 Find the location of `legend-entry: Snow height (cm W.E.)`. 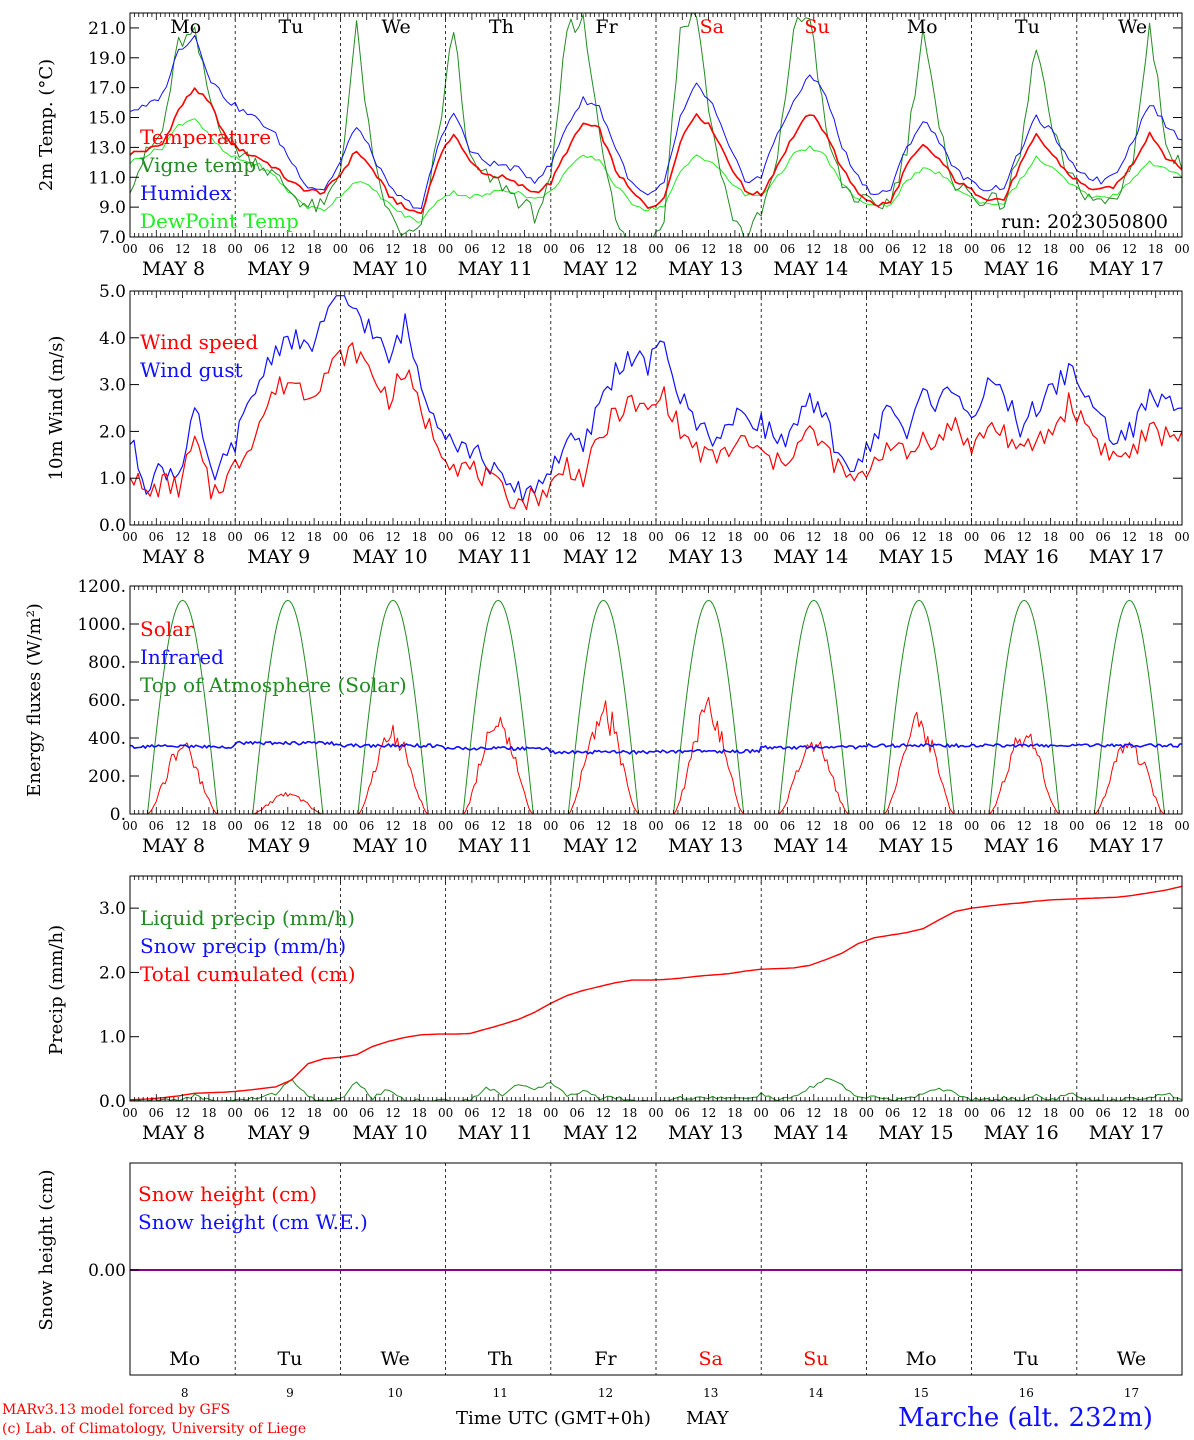

legend-entry: Snow height (cm W.E.) is located at coordinates (253, 1222).